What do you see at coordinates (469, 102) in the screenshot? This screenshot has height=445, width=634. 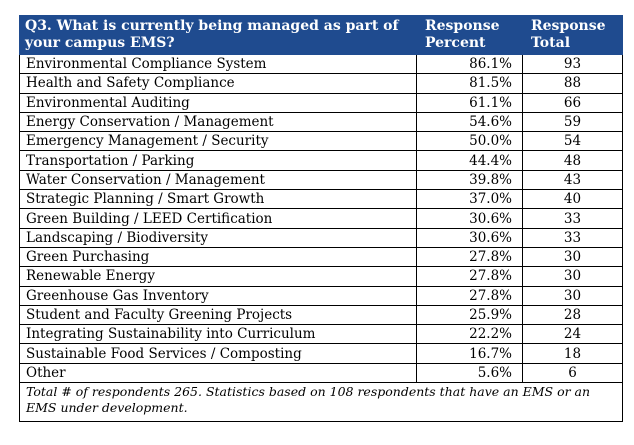 I see `row-percent: 61.1%` at bounding box center [469, 102].